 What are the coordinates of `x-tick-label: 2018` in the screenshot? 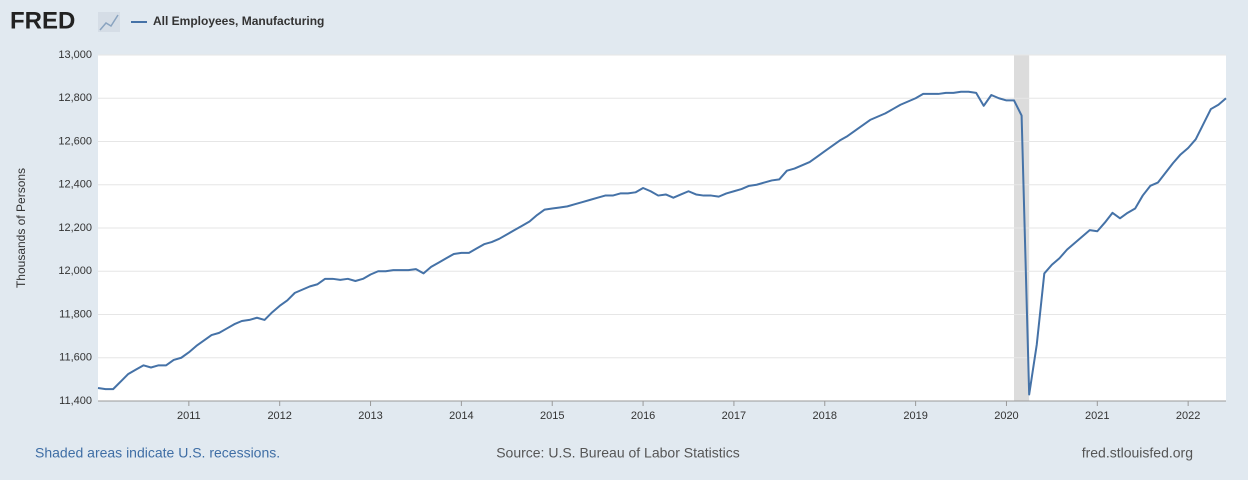 It's located at (825, 416).